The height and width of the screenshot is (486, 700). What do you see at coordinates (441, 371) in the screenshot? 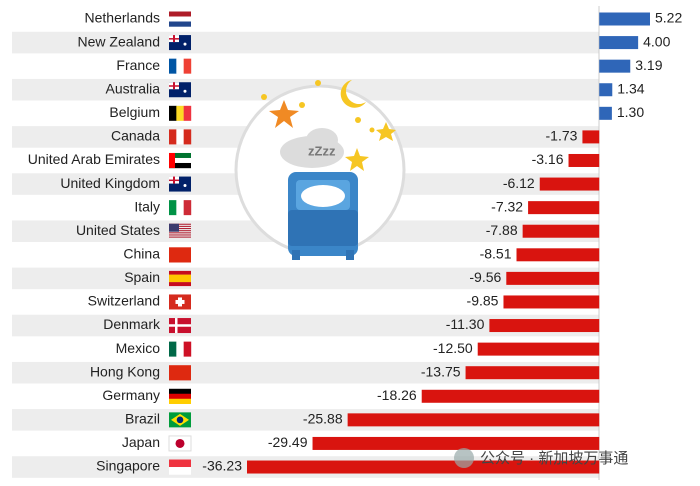
I see `value-label: -13.75` at bounding box center [441, 371].